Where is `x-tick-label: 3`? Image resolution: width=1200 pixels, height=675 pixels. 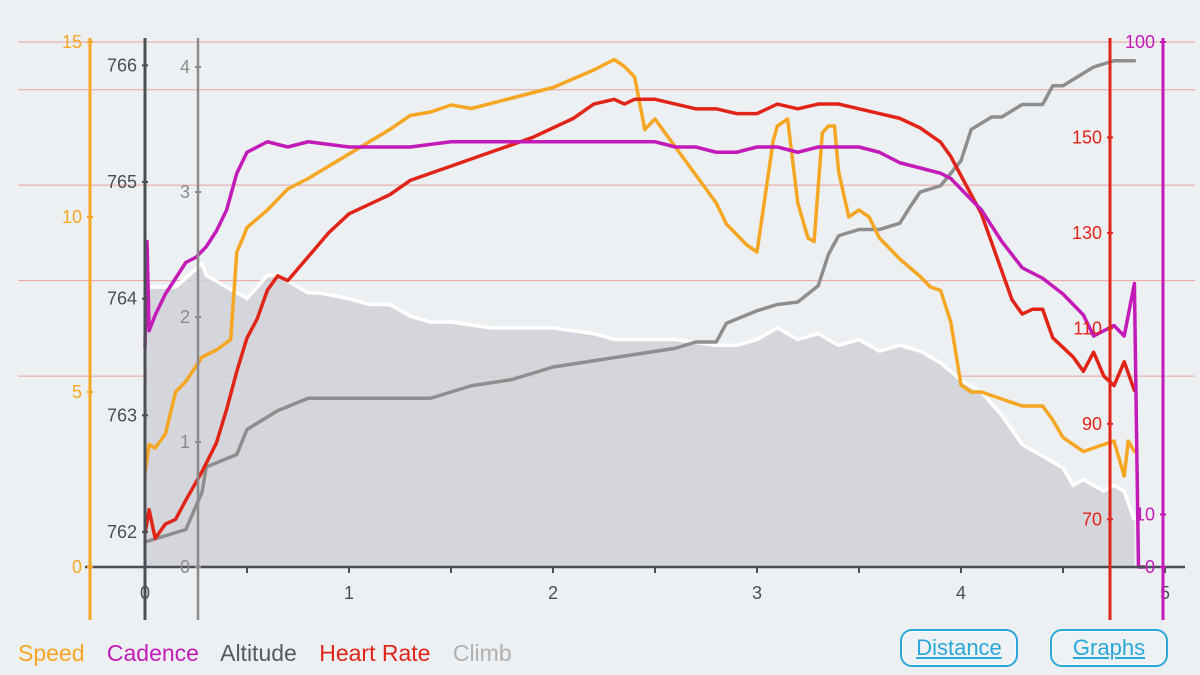 x-tick-label: 3 is located at coordinates (757, 593).